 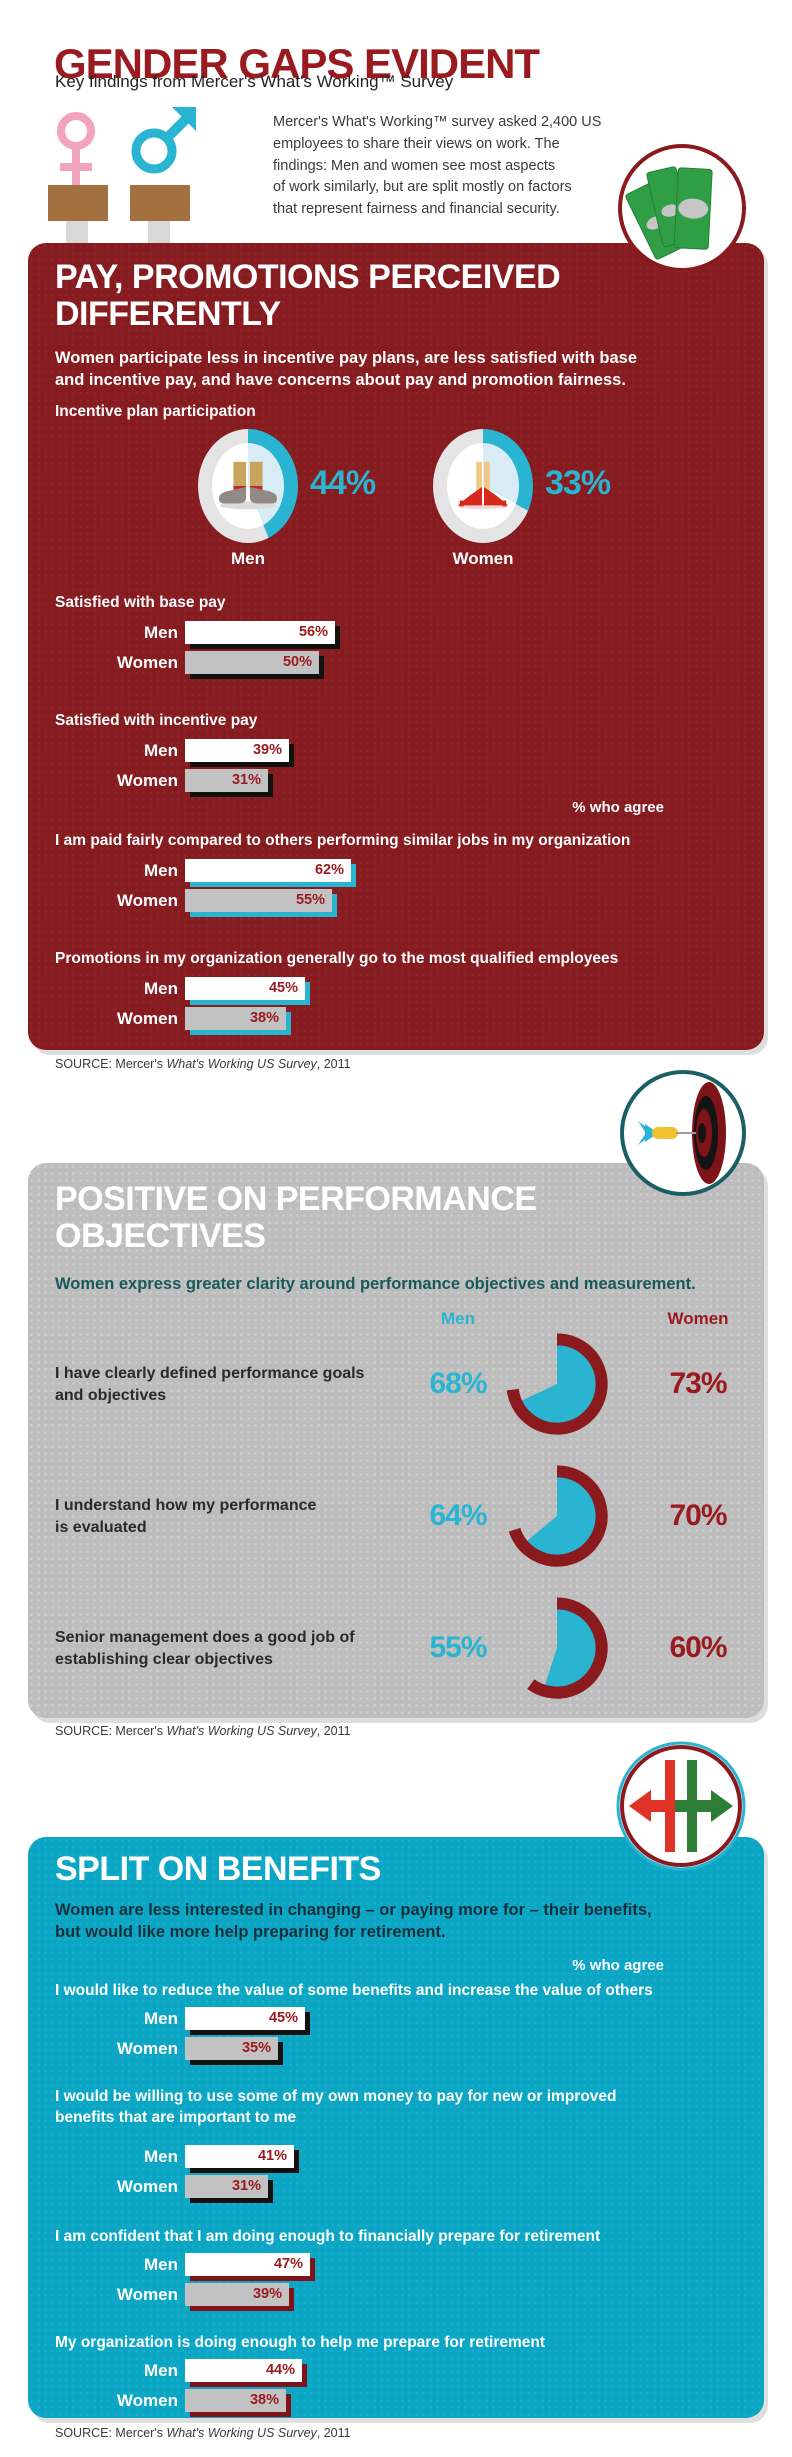 What do you see at coordinates (667, 1133) in the screenshot?
I see `dart` at bounding box center [667, 1133].